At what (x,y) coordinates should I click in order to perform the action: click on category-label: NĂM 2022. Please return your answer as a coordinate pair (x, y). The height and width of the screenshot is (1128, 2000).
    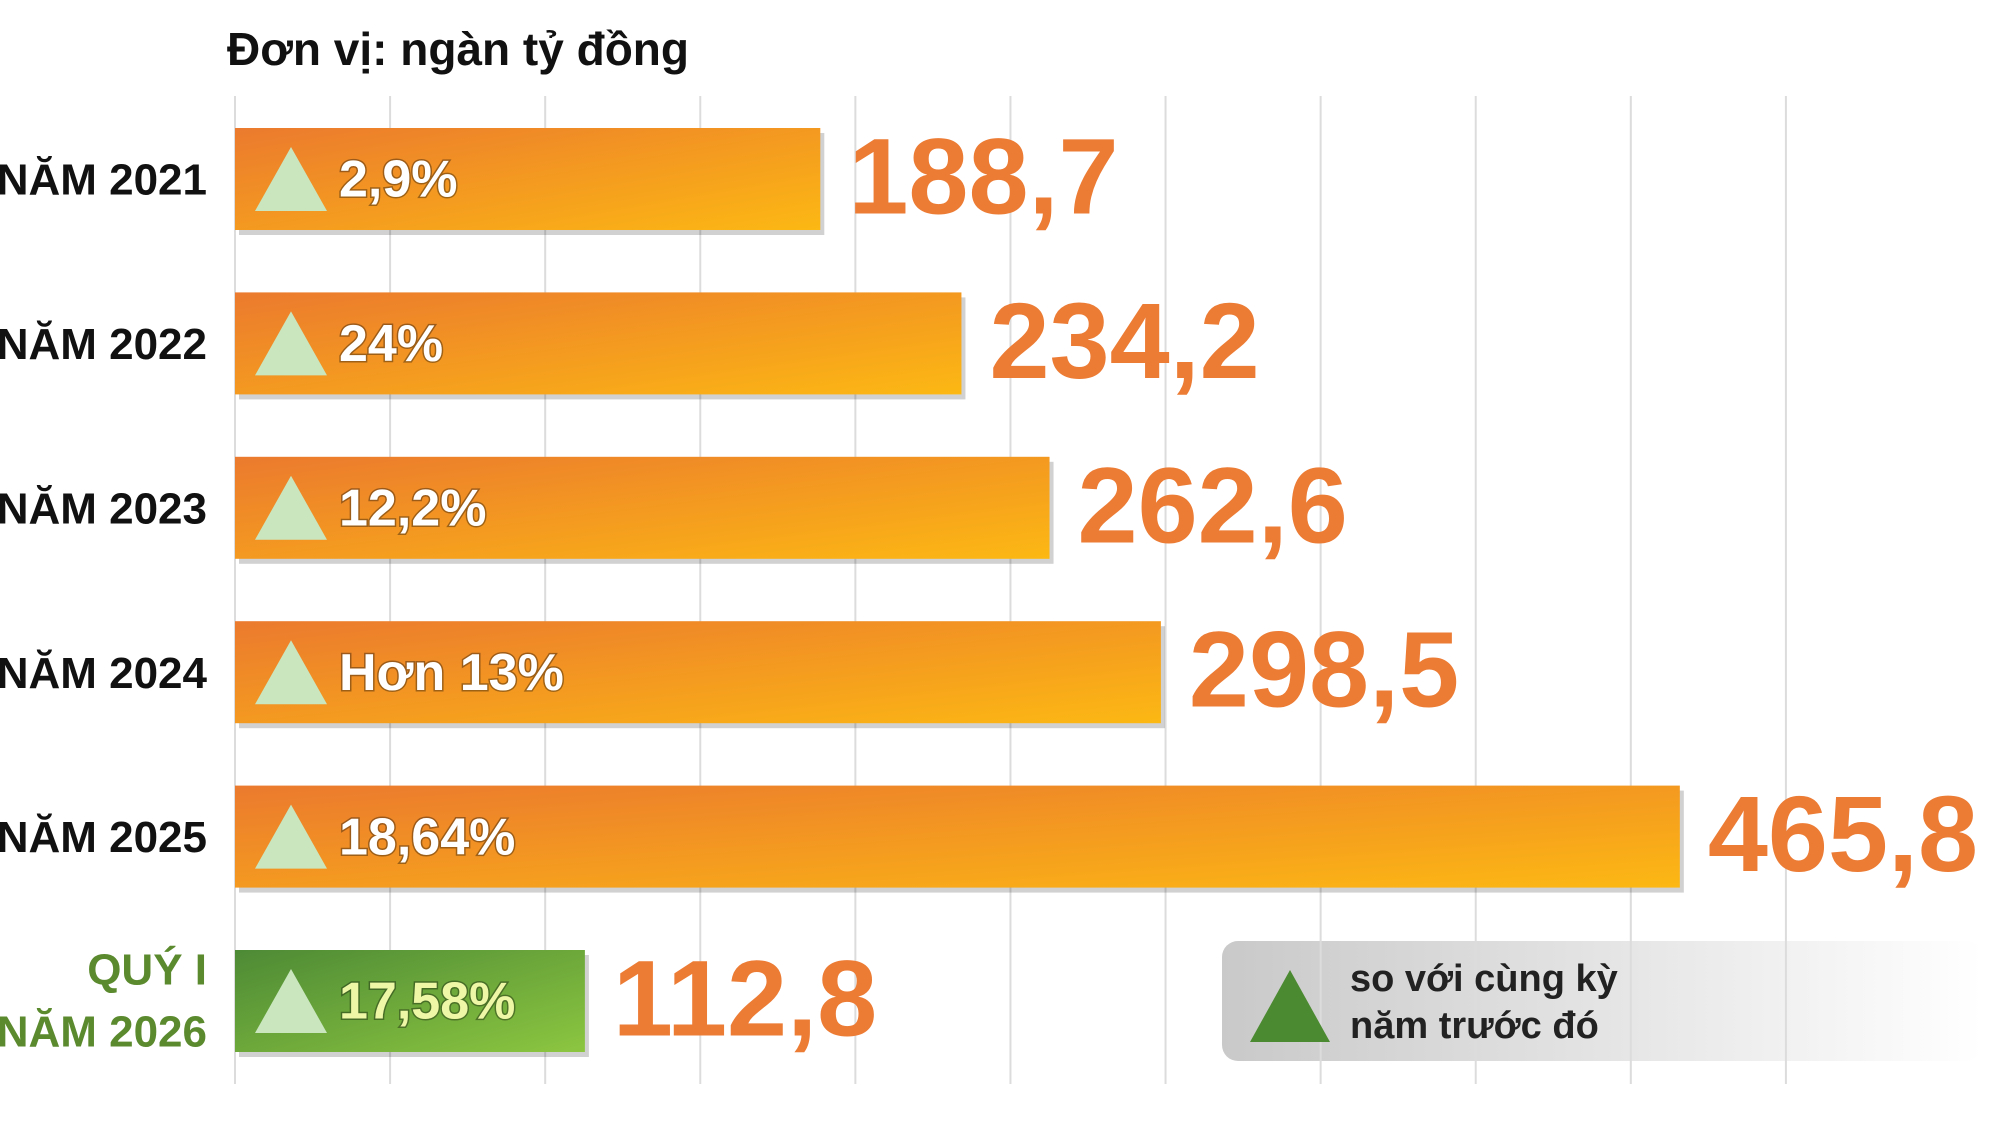
    Looking at the image, I should click on (103, 344).